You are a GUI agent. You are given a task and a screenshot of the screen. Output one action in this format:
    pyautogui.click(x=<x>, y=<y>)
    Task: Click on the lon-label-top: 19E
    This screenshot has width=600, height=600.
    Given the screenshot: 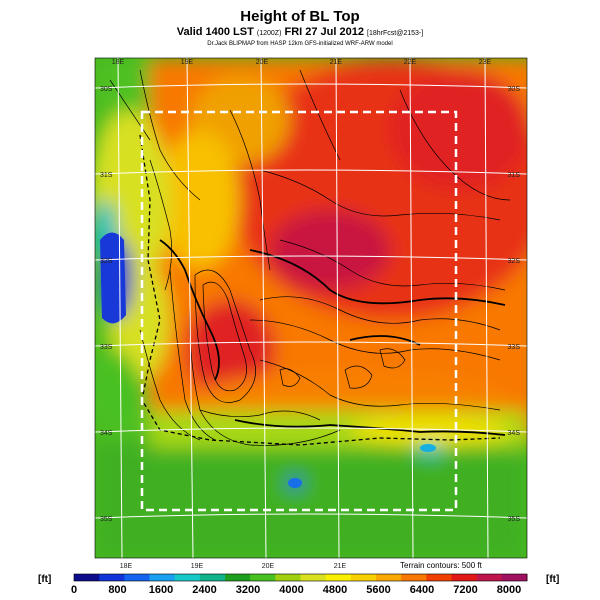 What is the action you would take?
    pyautogui.click(x=187, y=62)
    